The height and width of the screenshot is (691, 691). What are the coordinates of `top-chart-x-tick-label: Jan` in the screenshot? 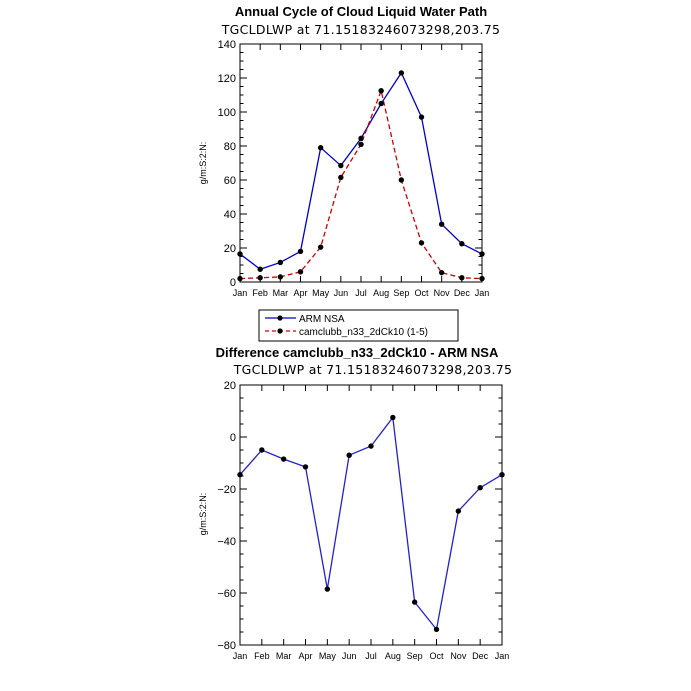 It's located at (482, 293).